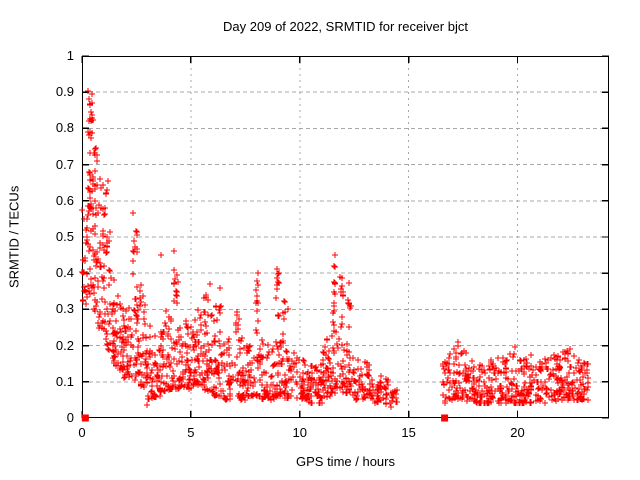 The image size is (640, 480). I want to click on y-tick-label: 0.1, so click(64, 381).